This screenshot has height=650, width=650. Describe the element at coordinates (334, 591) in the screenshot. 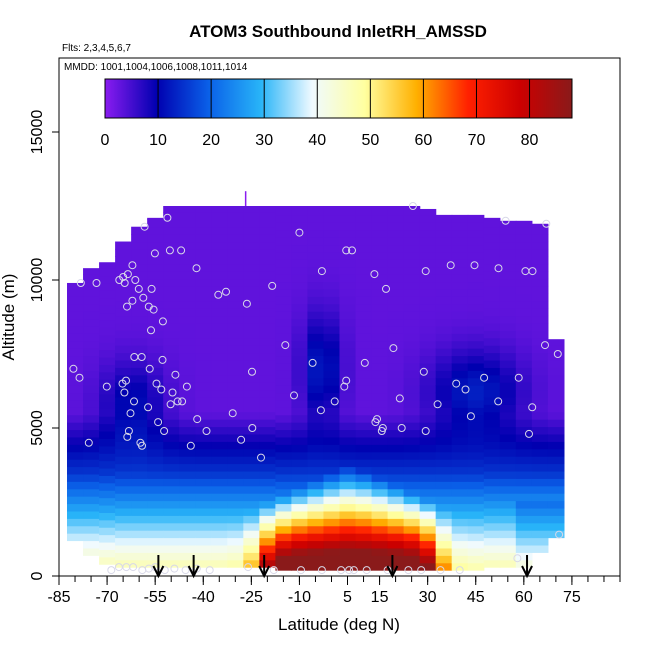

I see `x-axis: -85 -70 -55 -40 -25 -10 5 15 30 45 60 75` at that location.